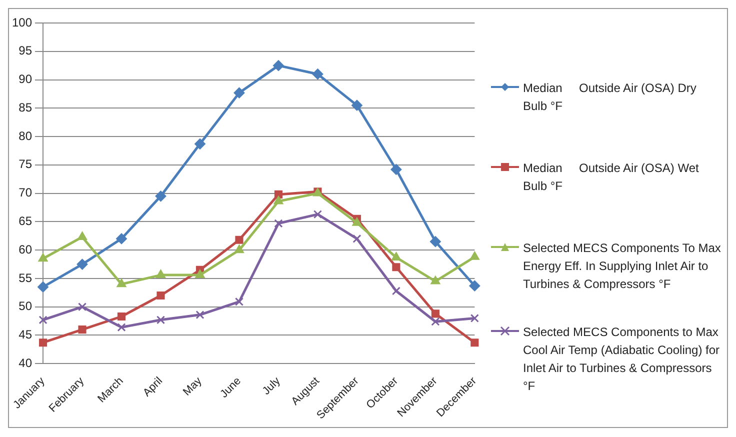  Describe the element at coordinates (25, 277) in the screenshot. I see `y-tick-label: 55` at that location.